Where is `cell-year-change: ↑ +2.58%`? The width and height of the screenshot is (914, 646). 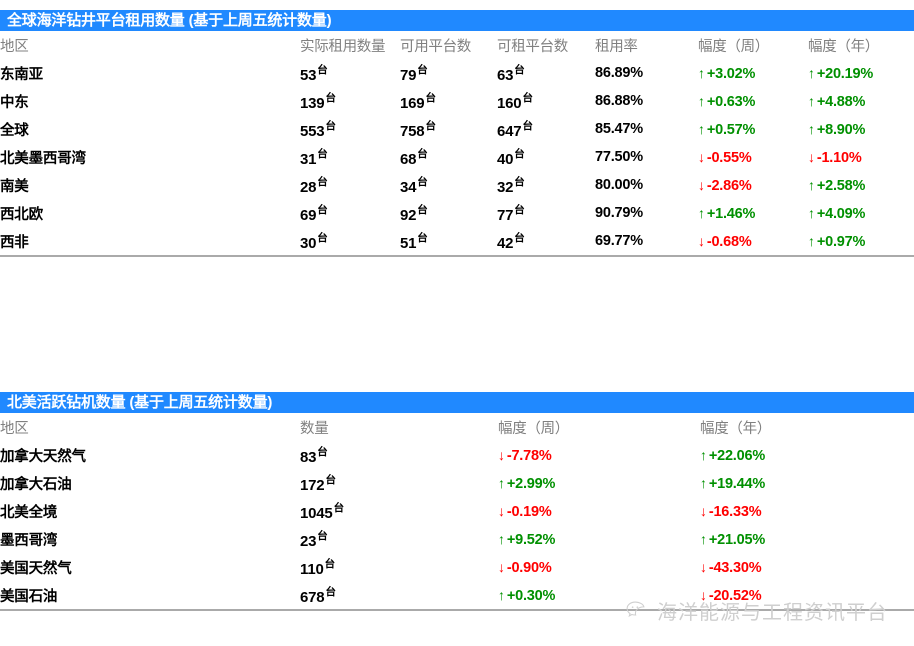 cell-year-change: ↑ +2.58% is located at coordinates (861, 185).